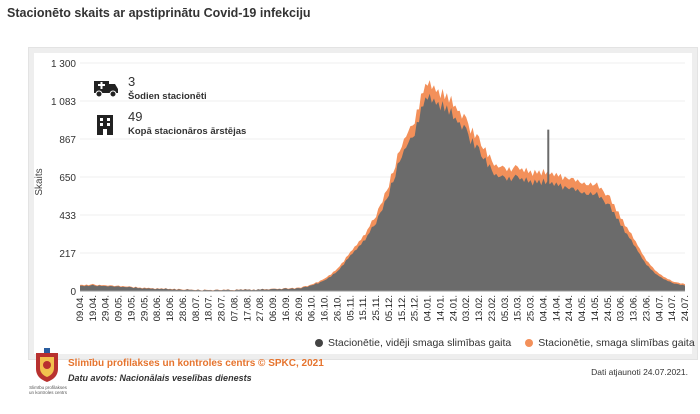 Image resolution: width=700 pixels, height=414 pixels. I want to click on x-tick-label: 16.10., so click(325, 308).